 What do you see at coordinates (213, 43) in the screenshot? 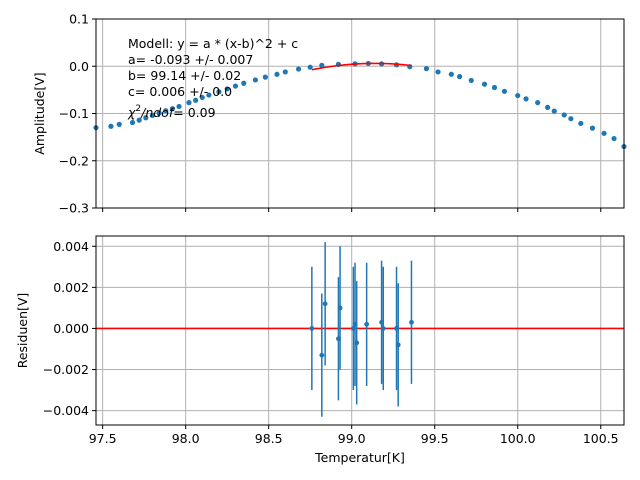
I see `annotation-line-1: Modell: y = a * (x-b)^2 + c` at bounding box center [213, 43].